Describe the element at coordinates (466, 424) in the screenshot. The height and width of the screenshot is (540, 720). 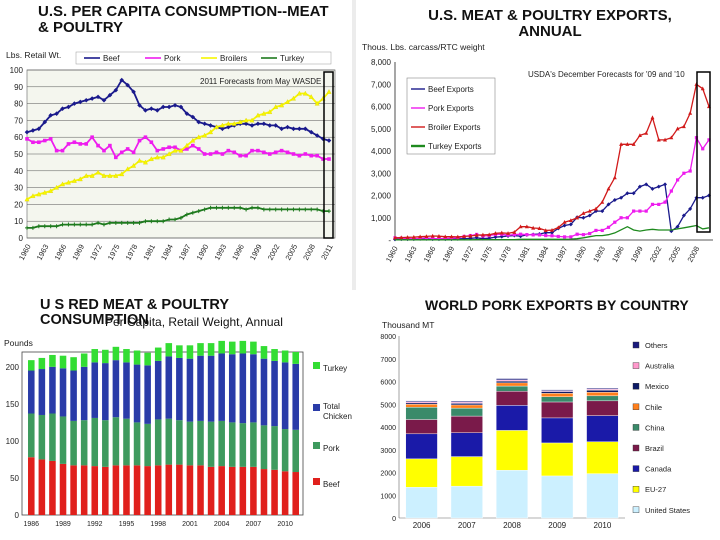
I see `chart4-bar-brazil` at that location.